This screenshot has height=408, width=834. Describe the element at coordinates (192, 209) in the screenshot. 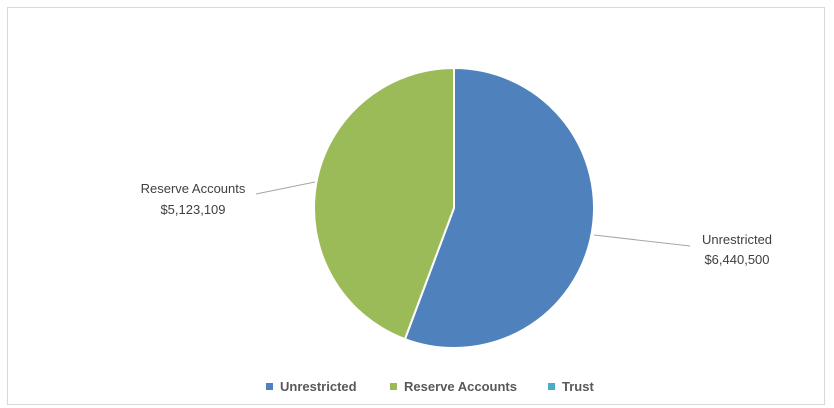

I see `data-label-value-reserve-accounts: $5,123,109` at that location.